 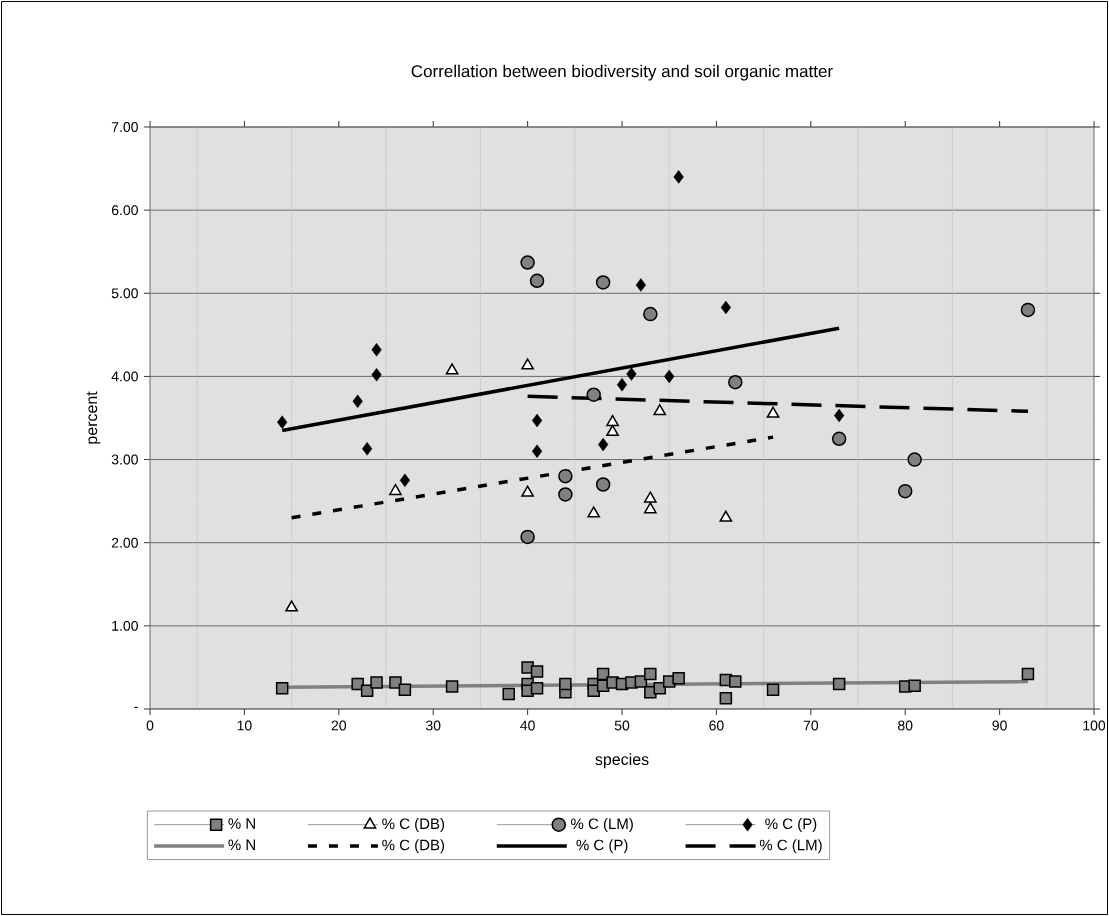 I want to click on x-tick-label: 90, so click(x=999, y=725).